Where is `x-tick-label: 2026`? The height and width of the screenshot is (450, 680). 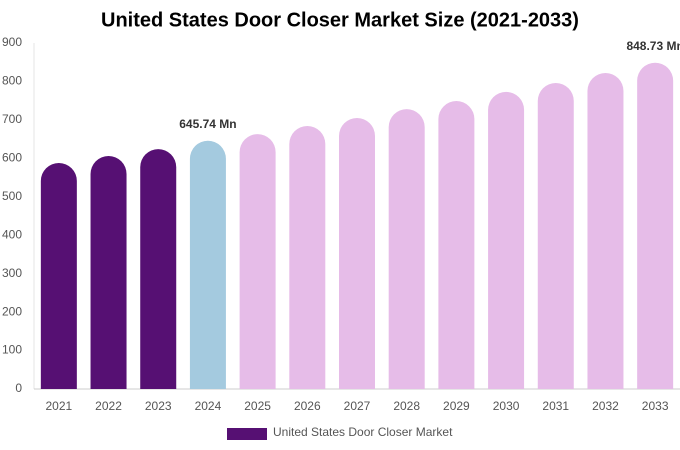 x-tick-label: 2026 is located at coordinates (307, 406).